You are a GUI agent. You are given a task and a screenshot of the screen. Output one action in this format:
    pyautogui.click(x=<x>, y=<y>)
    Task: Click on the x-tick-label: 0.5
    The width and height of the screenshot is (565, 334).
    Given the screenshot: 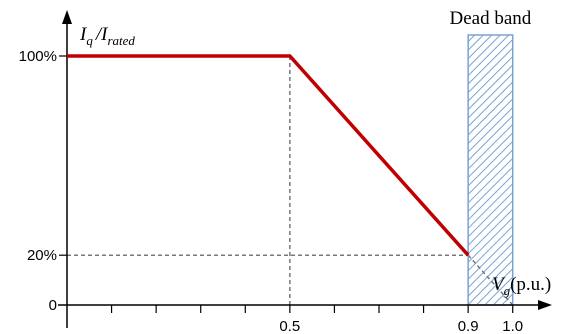 What is the action you would take?
    pyautogui.click(x=289, y=326)
    